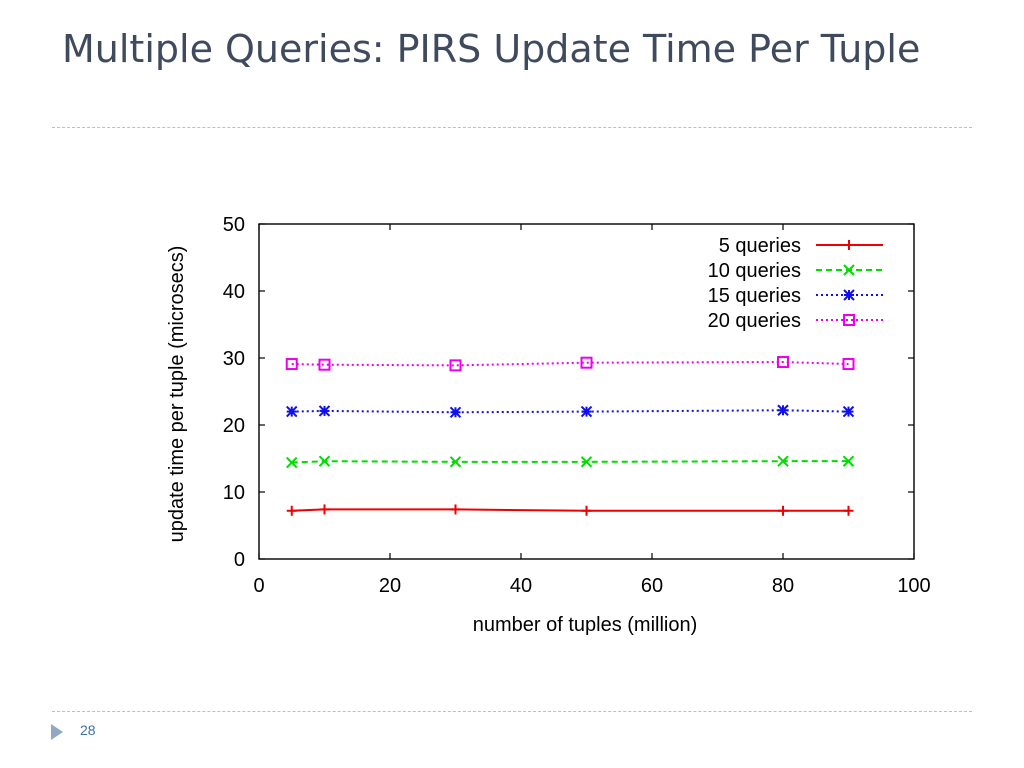 The width and height of the screenshot is (1024, 768). Describe the element at coordinates (570, 436) in the screenshot. I see `chart-series` at that location.